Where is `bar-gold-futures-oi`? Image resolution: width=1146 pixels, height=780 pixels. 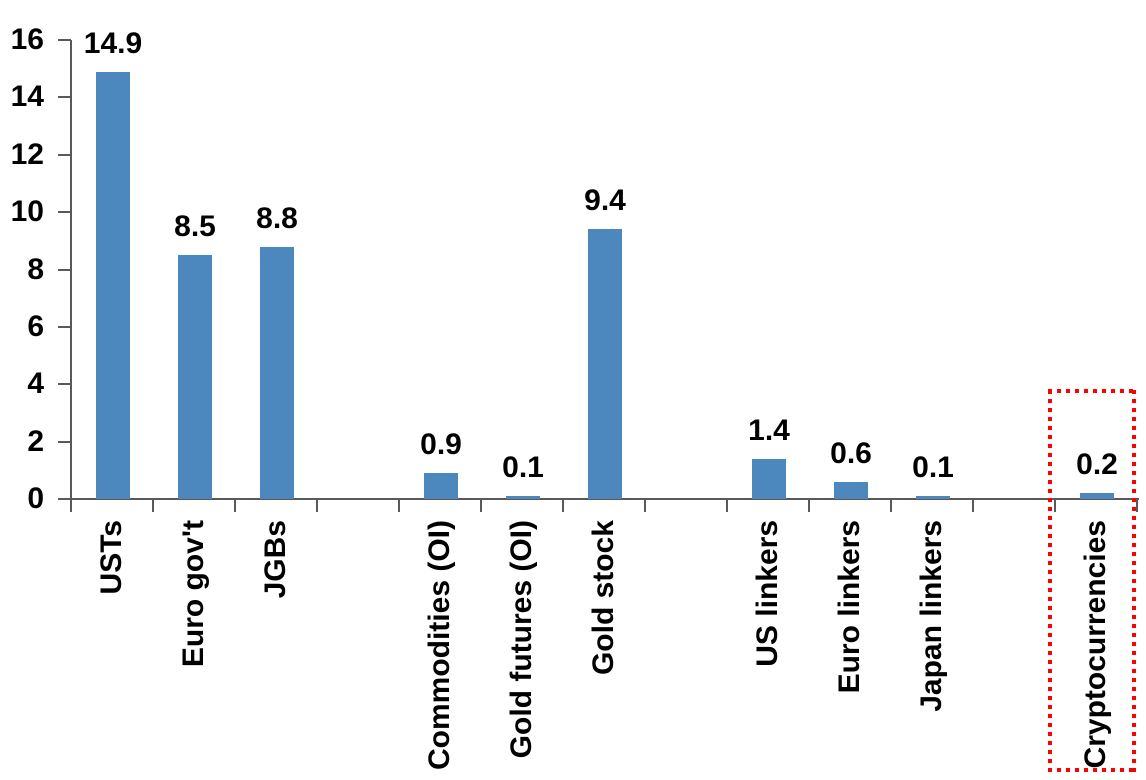 bar-gold-futures-oi is located at coordinates (523, 497).